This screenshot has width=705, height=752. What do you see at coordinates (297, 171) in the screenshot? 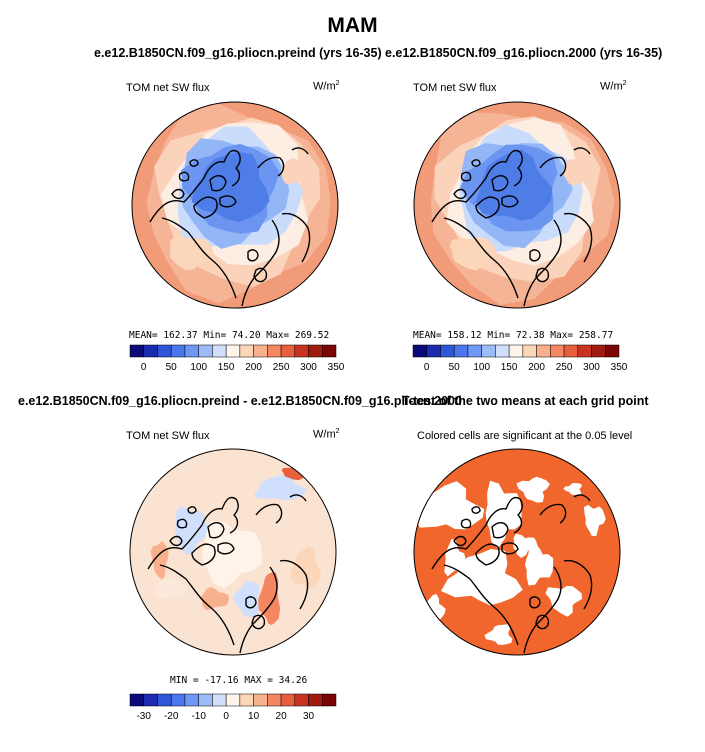
I see `panel-a-pacific-patch` at bounding box center [297, 171].